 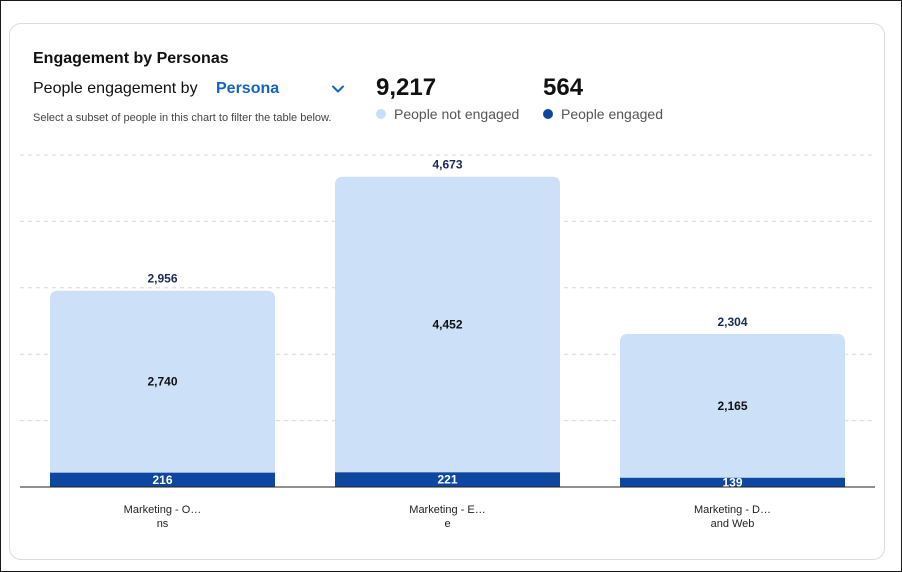 I want to click on bar-engaged-label: 221, so click(x=447, y=480).